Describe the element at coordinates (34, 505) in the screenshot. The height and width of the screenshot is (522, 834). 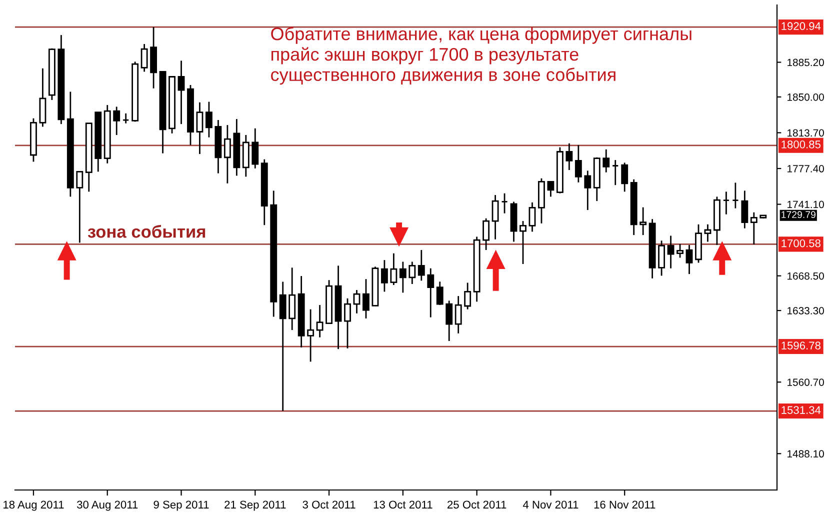
I see `x-tick-label: 18 Aug 2011` at that location.